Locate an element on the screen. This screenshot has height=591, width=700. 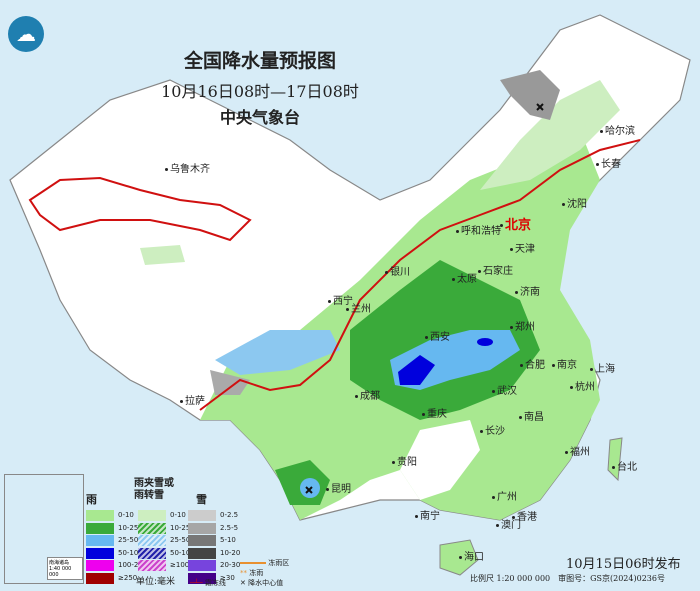
city-label: 昆明 is located at coordinates (338, 487).